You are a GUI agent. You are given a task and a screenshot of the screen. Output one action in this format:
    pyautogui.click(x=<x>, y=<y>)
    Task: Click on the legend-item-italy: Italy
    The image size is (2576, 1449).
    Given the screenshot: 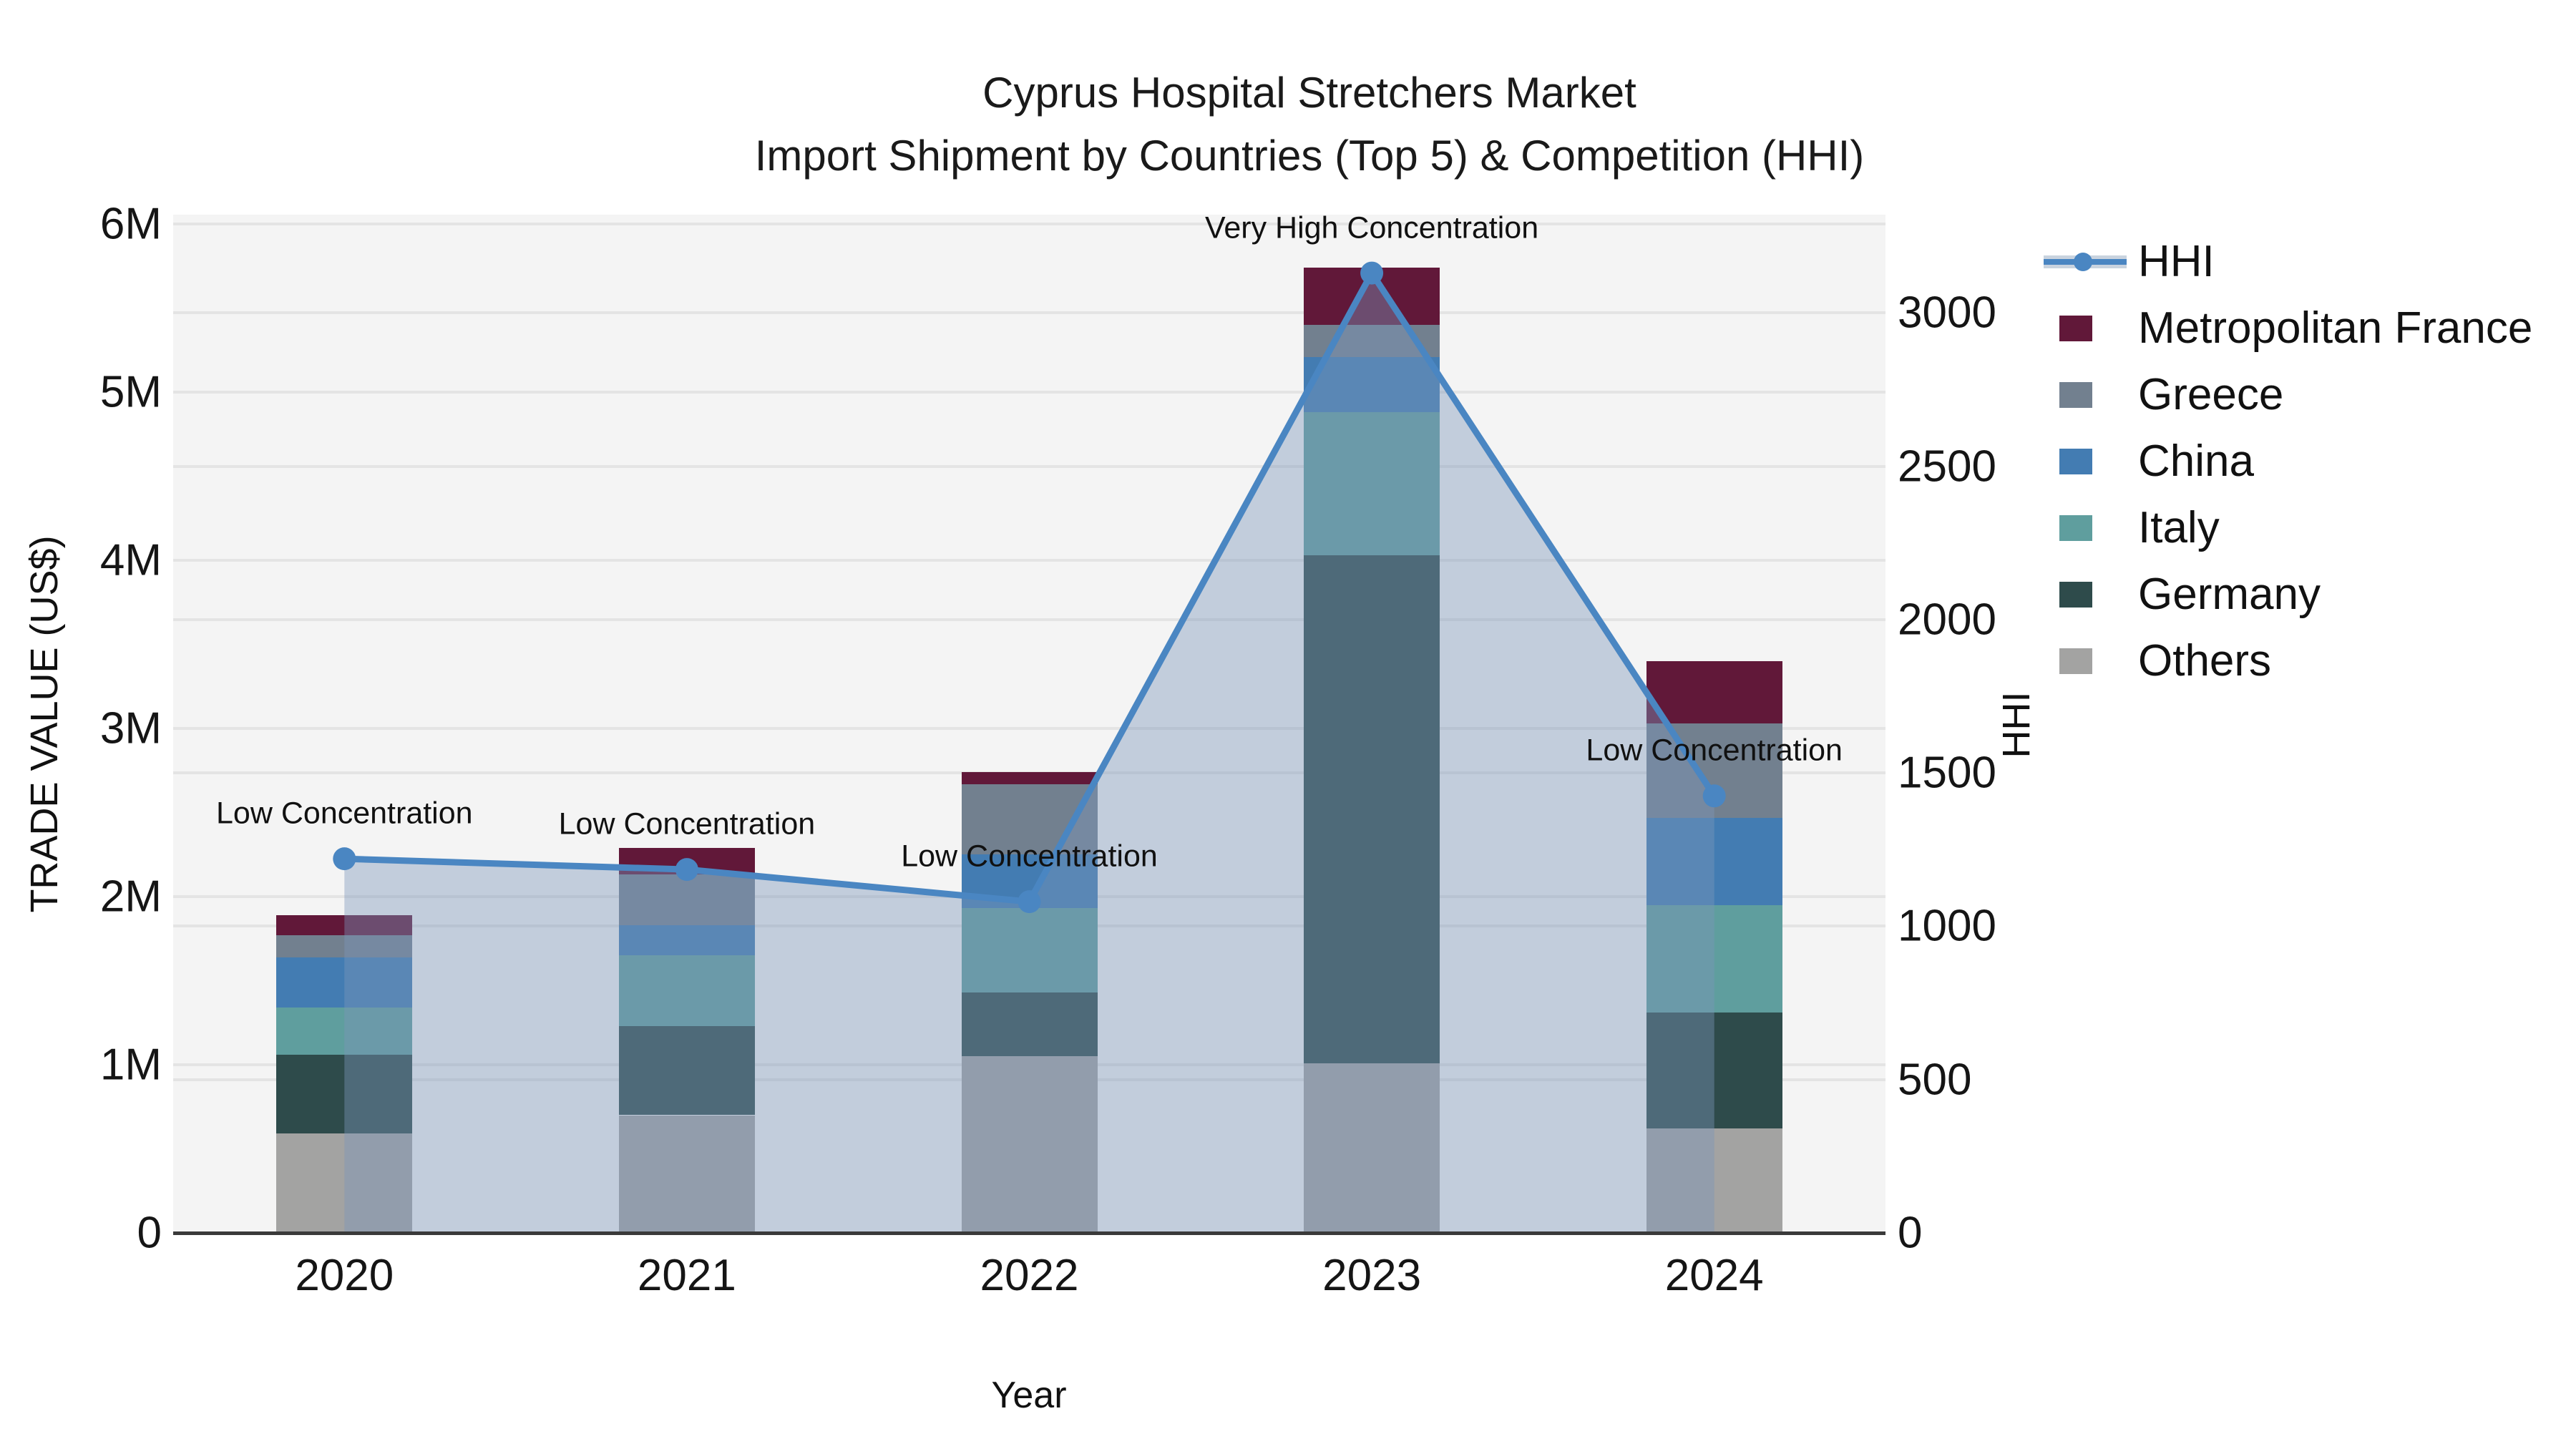 What is the action you would take?
    pyautogui.click(x=2288, y=527)
    